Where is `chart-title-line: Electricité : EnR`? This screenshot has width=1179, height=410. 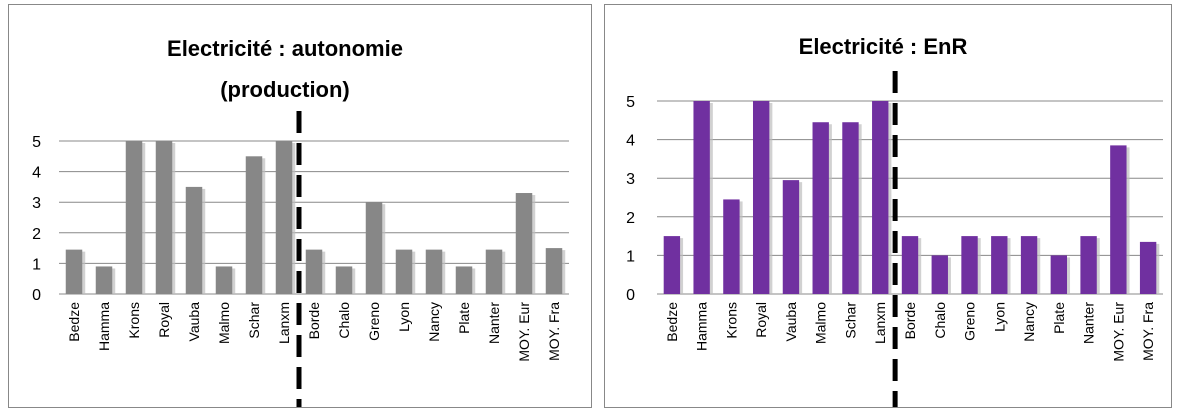
chart-title-line: Electricité : EnR is located at coordinates (883, 46).